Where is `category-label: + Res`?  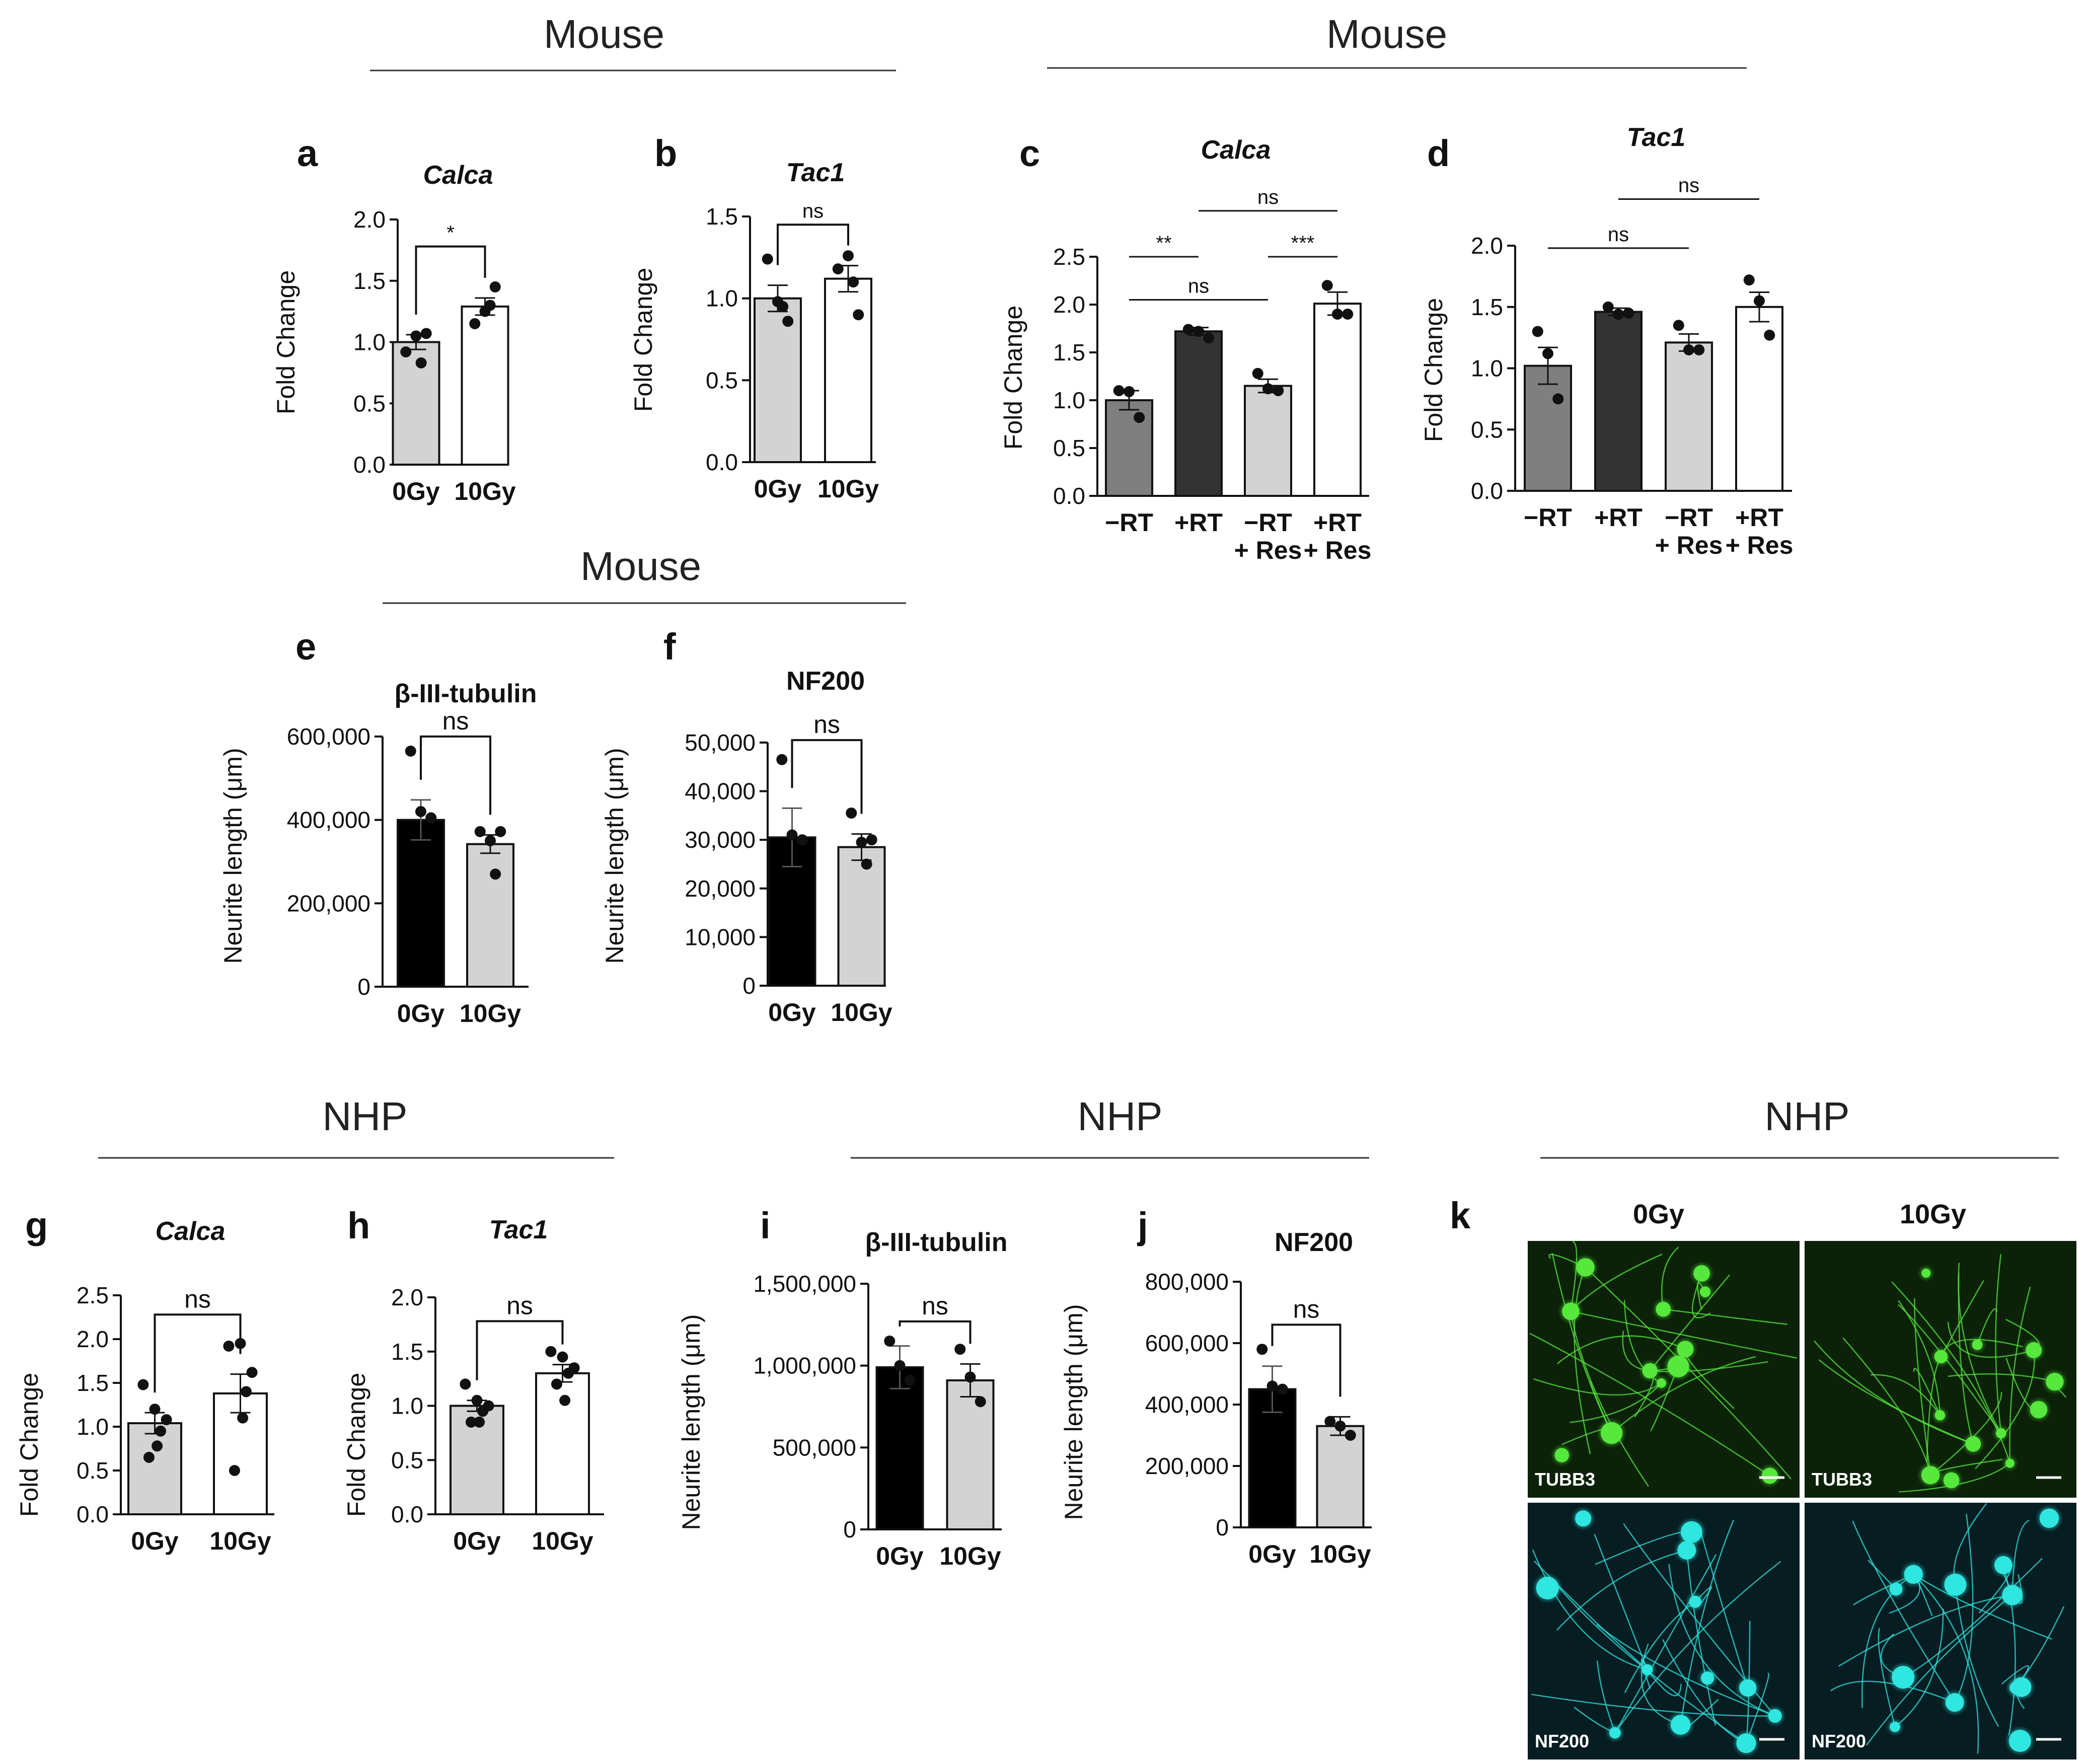 category-label: + Res is located at coordinates (1338, 550).